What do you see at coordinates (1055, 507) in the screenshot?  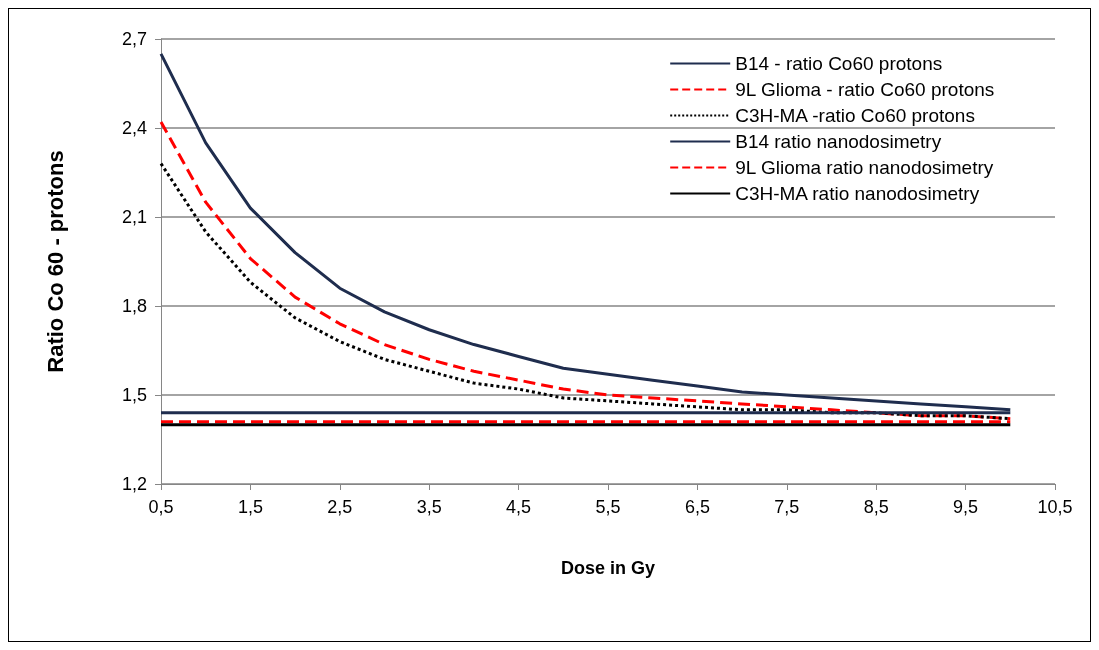 I see `x-tick-label: 10,5` at bounding box center [1055, 507].